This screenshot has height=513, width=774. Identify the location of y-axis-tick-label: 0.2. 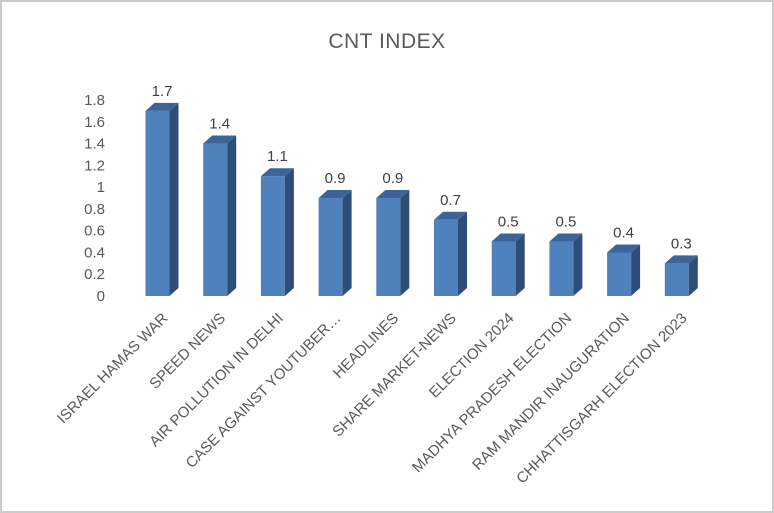
(94, 274).